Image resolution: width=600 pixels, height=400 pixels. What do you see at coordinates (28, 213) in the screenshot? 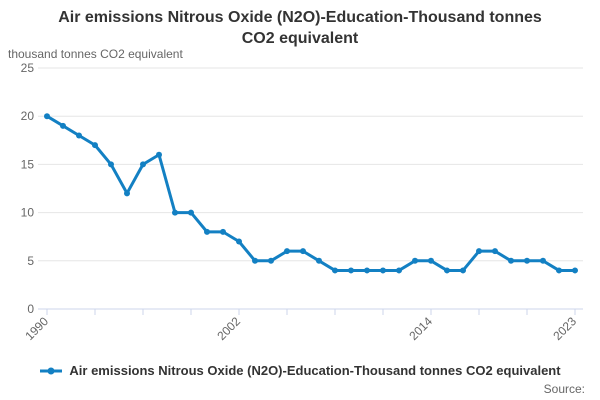
I see `y-tick-label: 10` at bounding box center [28, 213].